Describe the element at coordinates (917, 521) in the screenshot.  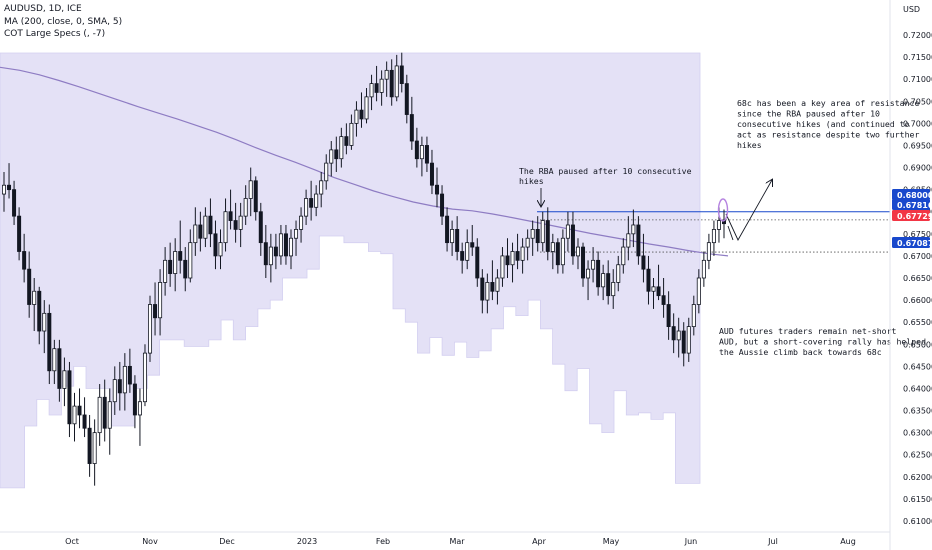
I see `price-tick-label: 0.61000` at that location.